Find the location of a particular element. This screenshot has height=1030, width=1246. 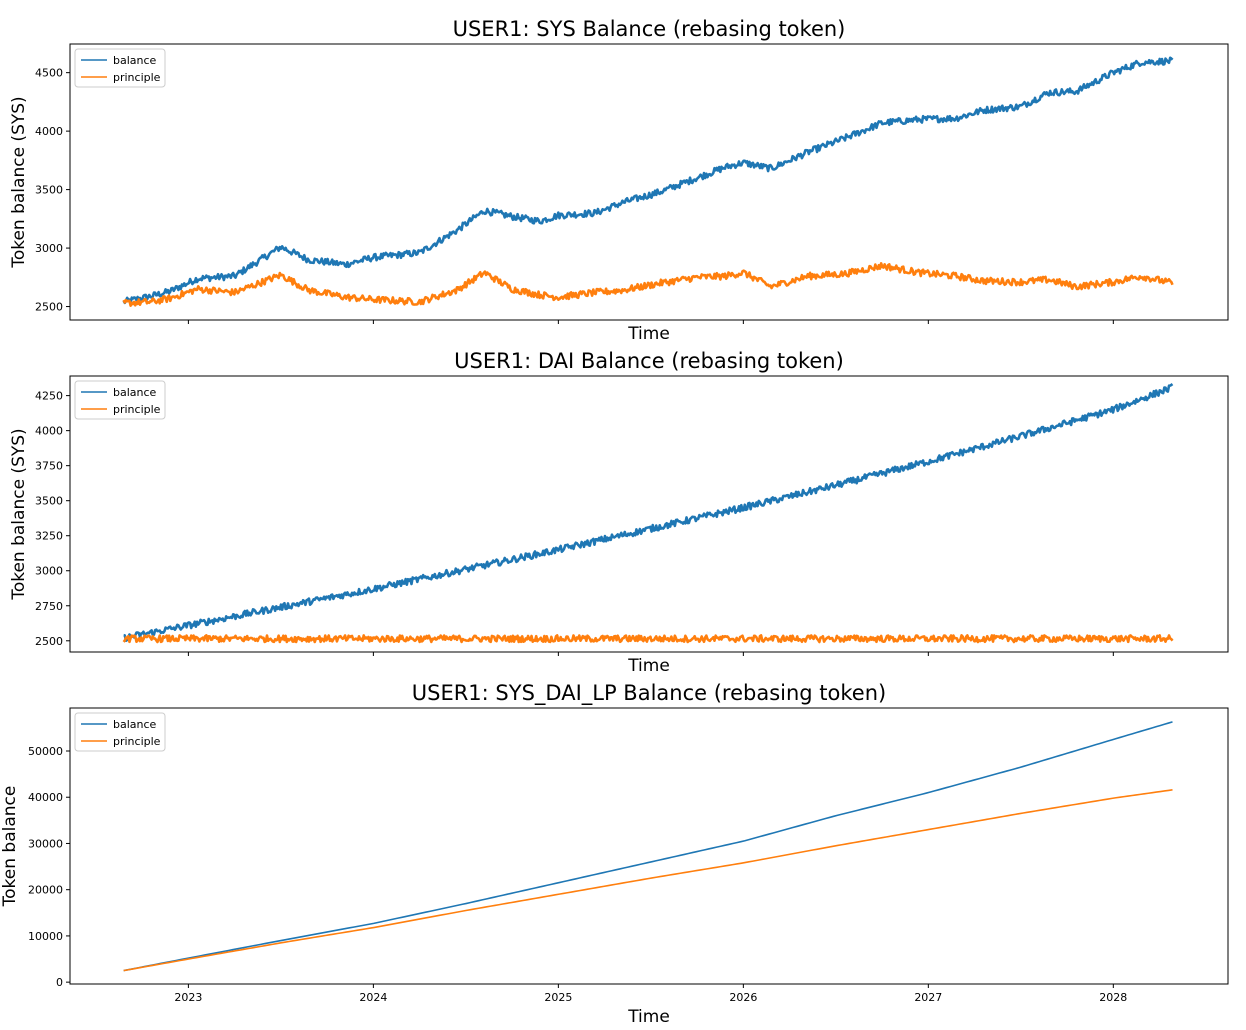

y-tick-label: 2750 is located at coordinates (49, 606).